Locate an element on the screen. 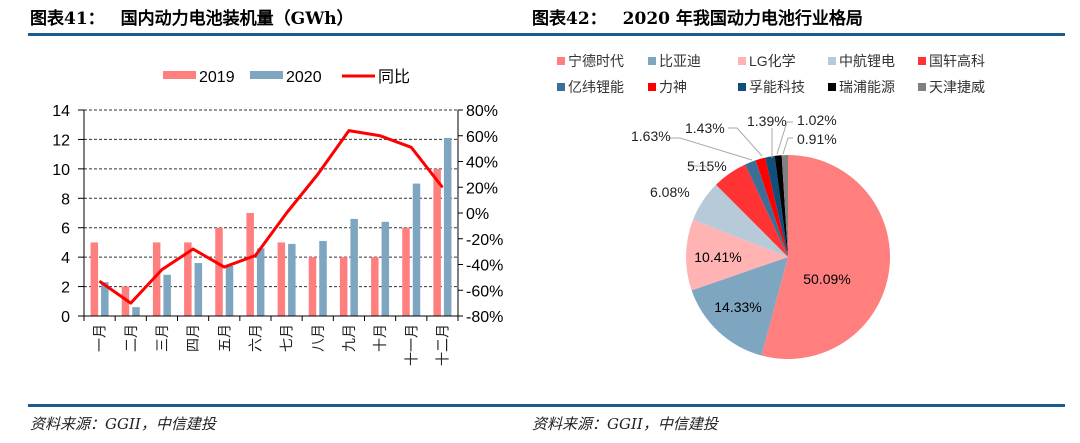 This screenshot has width=1080, height=443. x-axis-label: 四月 is located at coordinates (193, 338).